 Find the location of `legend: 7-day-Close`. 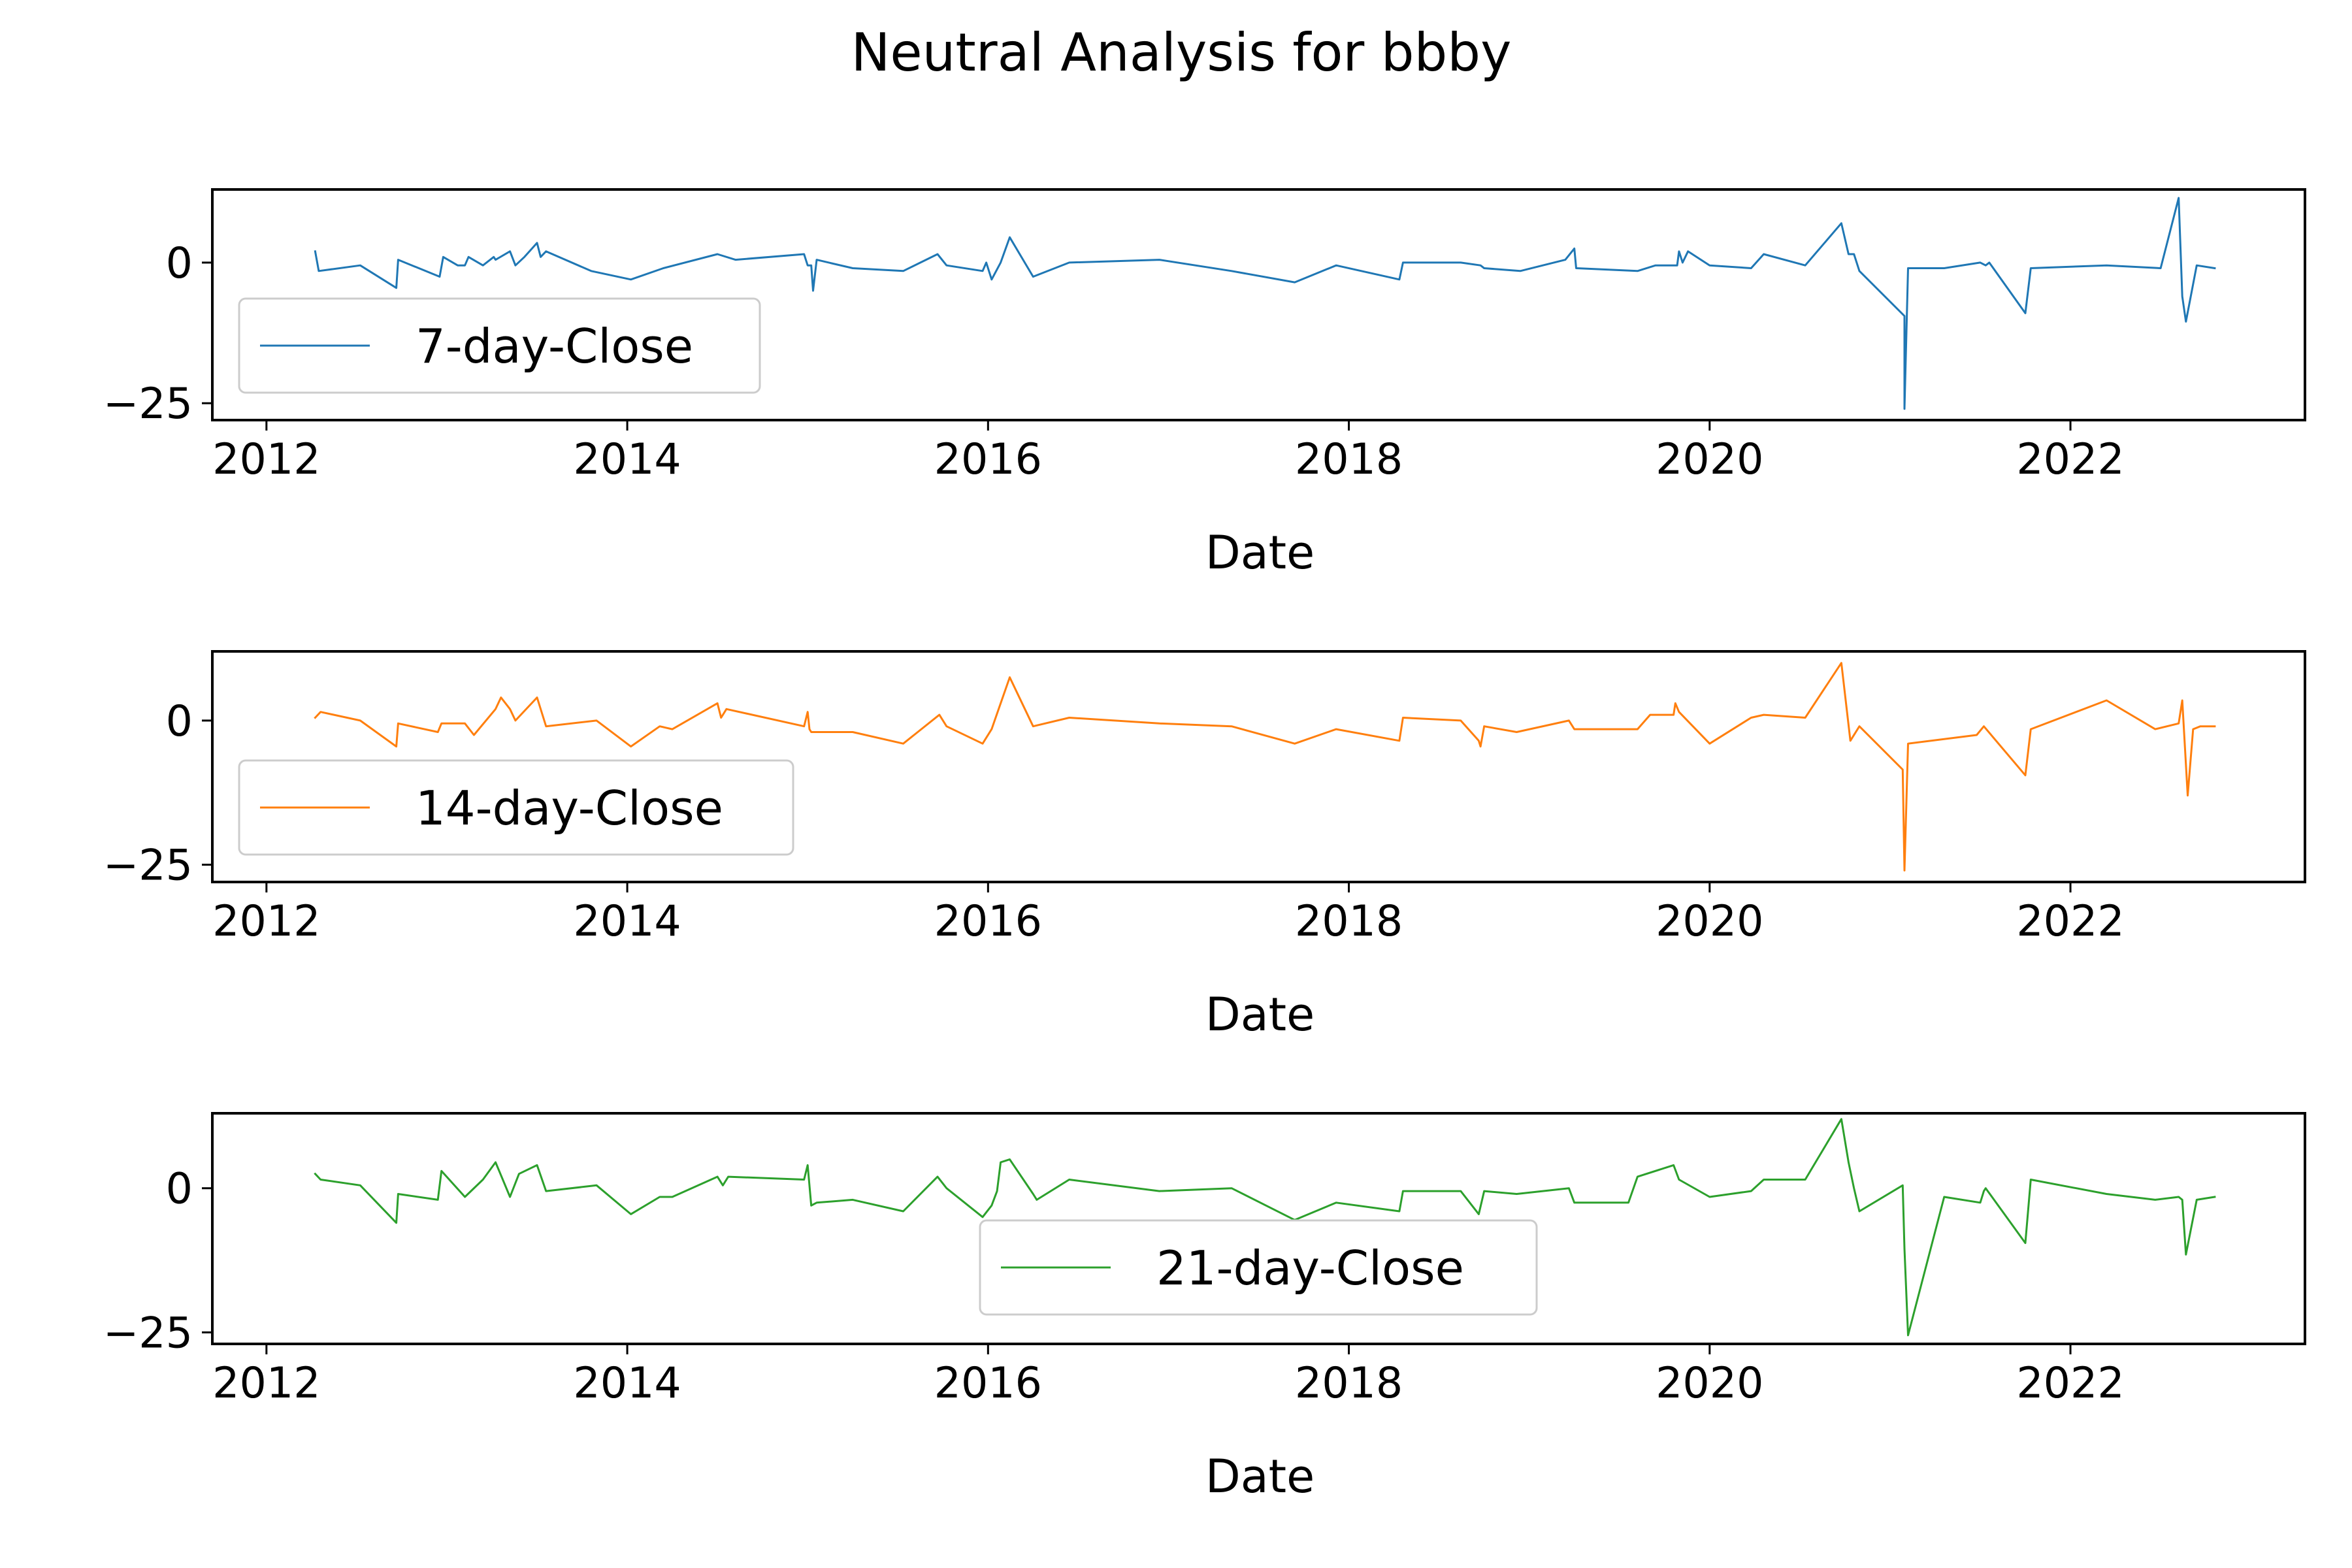

legend: 7-day-Close is located at coordinates (499, 345).